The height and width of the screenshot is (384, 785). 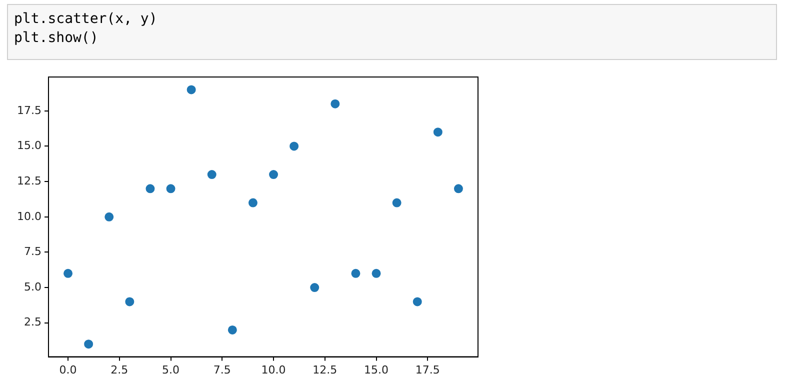 I want to click on y-tick-label: 10.0, so click(x=29, y=216).